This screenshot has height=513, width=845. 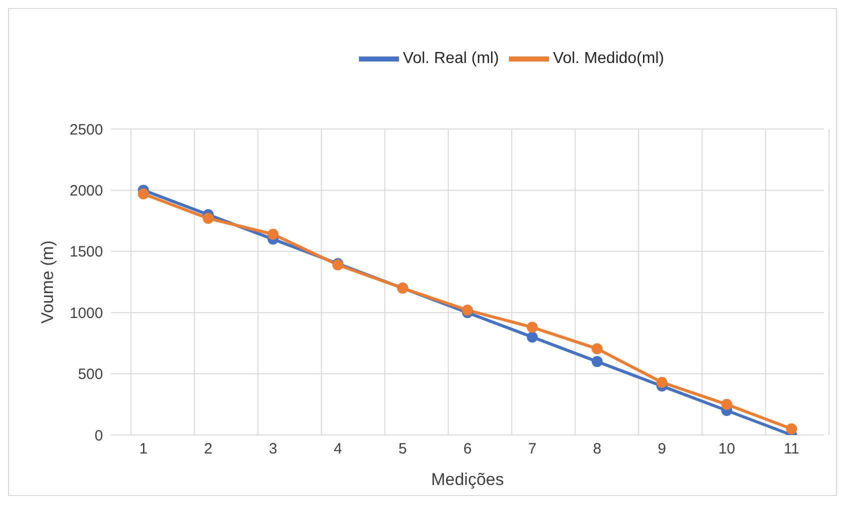 What do you see at coordinates (338, 449) in the screenshot?
I see `x-tick-label: 4` at bounding box center [338, 449].